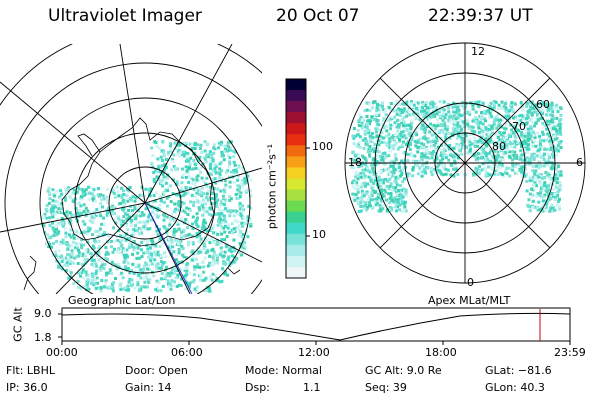 This screenshot has height=400, width=600. I want to click on colorbar-cell, so click(296, 107).